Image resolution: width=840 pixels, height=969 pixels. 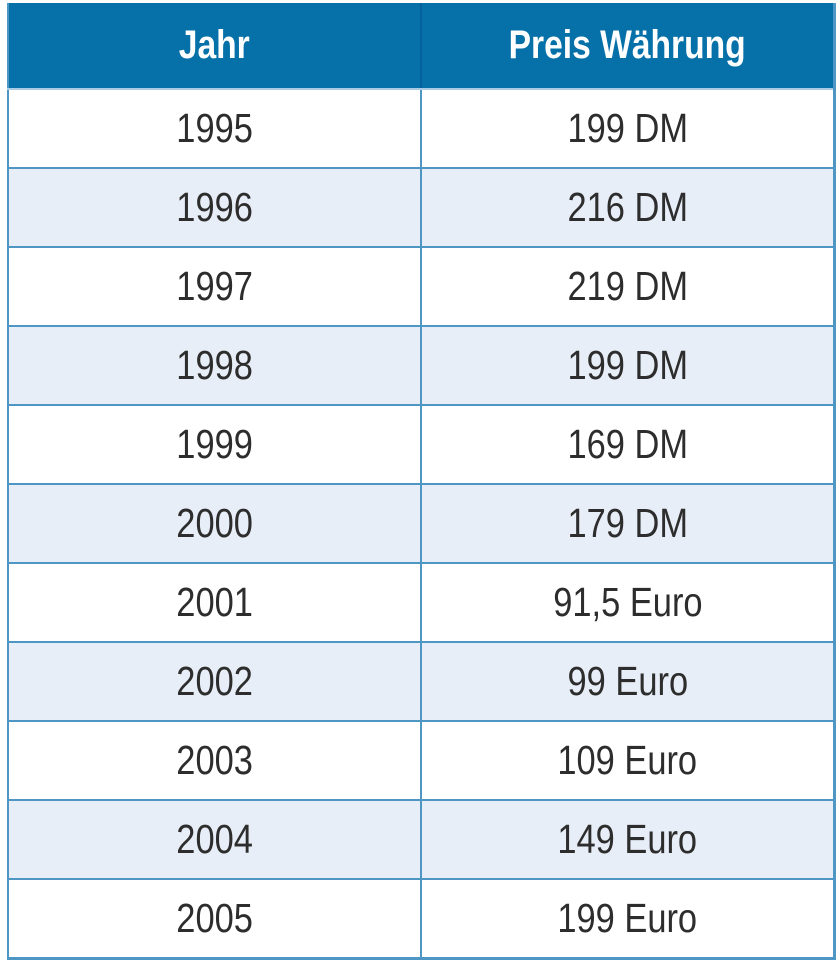 I want to click on column-header-jahr-label: Jahr, so click(x=215, y=45).